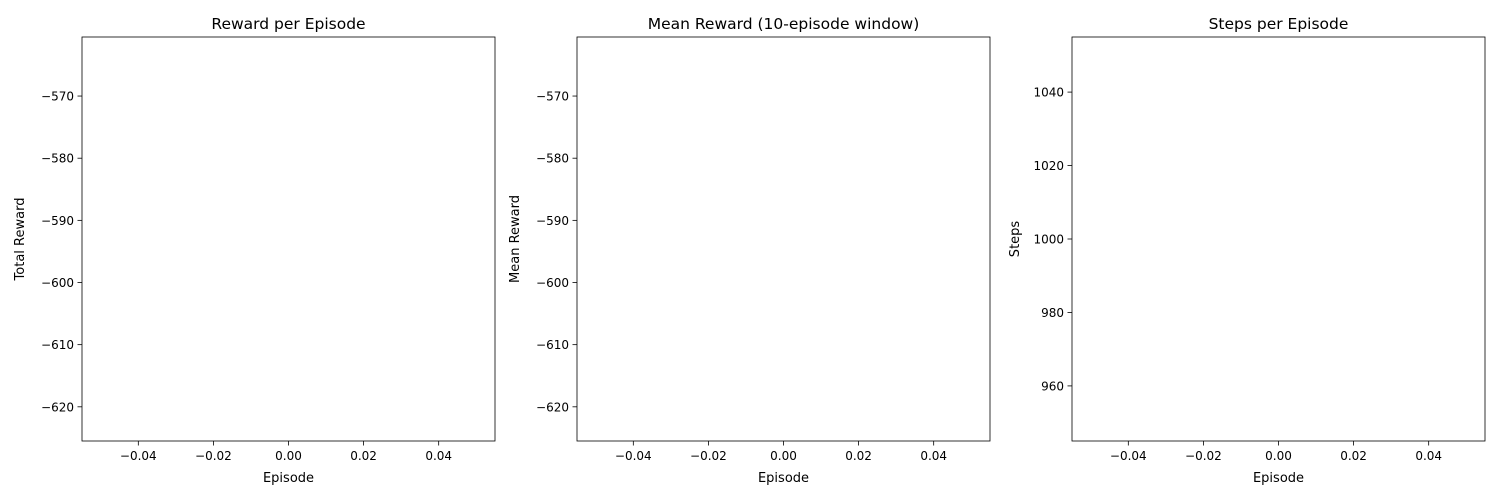 This screenshot has height=500, width=1500. Describe the element at coordinates (515, 239) in the screenshot. I see `y-axis-label: Mean Reward` at that location.